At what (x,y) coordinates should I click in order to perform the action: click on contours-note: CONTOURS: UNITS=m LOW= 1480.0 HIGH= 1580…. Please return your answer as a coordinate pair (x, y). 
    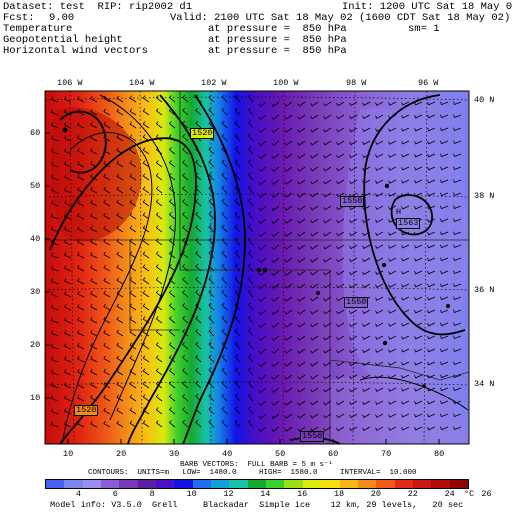
    Looking at the image, I should click on (252, 473).